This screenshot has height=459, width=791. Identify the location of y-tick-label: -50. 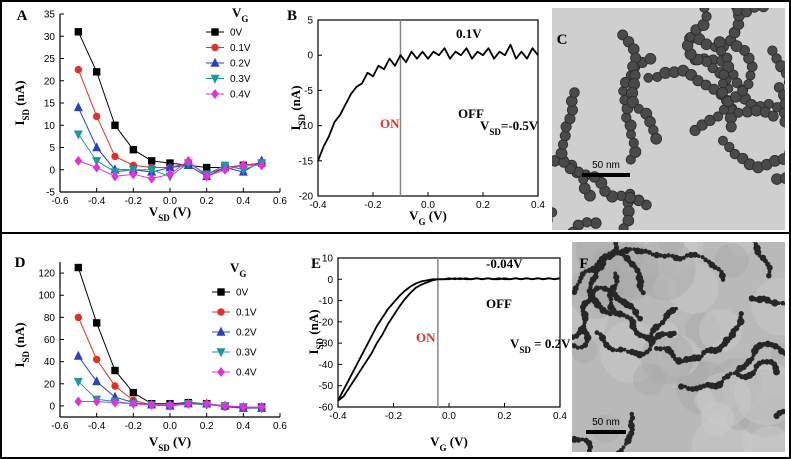
(326, 386).